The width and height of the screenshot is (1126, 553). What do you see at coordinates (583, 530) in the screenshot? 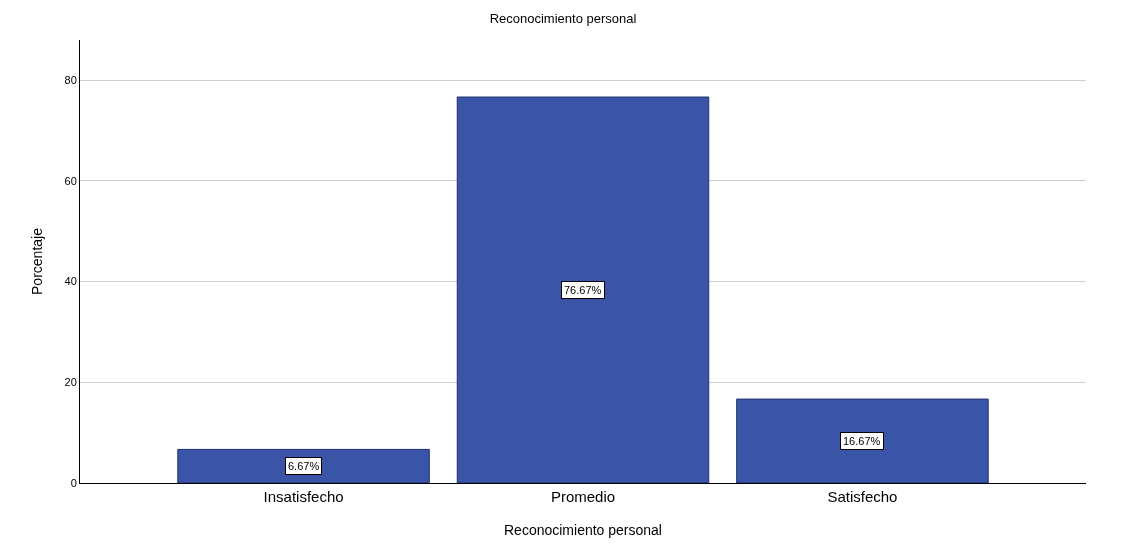
I see `x-axis-title: Reconocimiento personal` at bounding box center [583, 530].